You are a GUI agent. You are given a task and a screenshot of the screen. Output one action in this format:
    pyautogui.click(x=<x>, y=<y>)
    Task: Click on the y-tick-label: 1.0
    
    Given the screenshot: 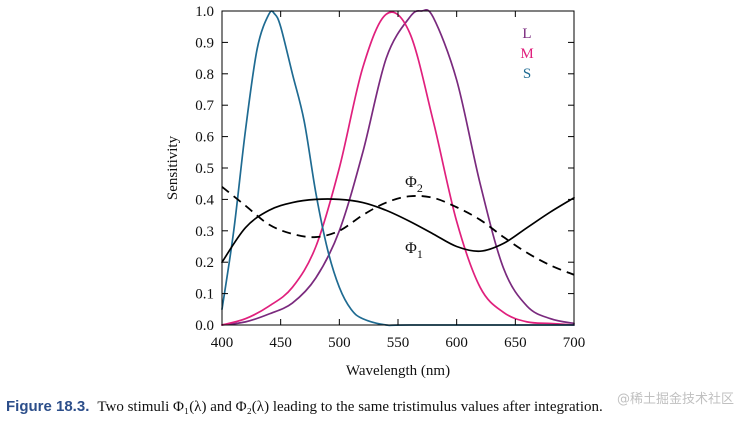 What is the action you would take?
    pyautogui.click(x=204, y=12)
    